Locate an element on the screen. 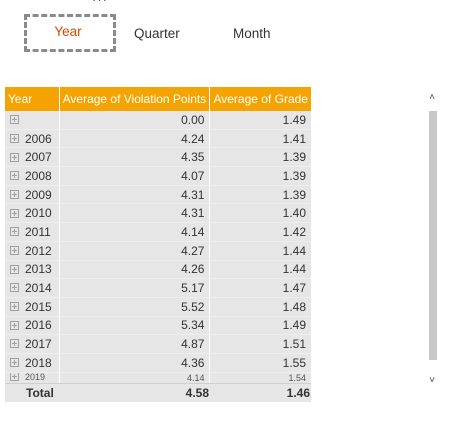 This screenshot has height=431, width=459. cell-grade: 1.48 is located at coordinates (260, 307).